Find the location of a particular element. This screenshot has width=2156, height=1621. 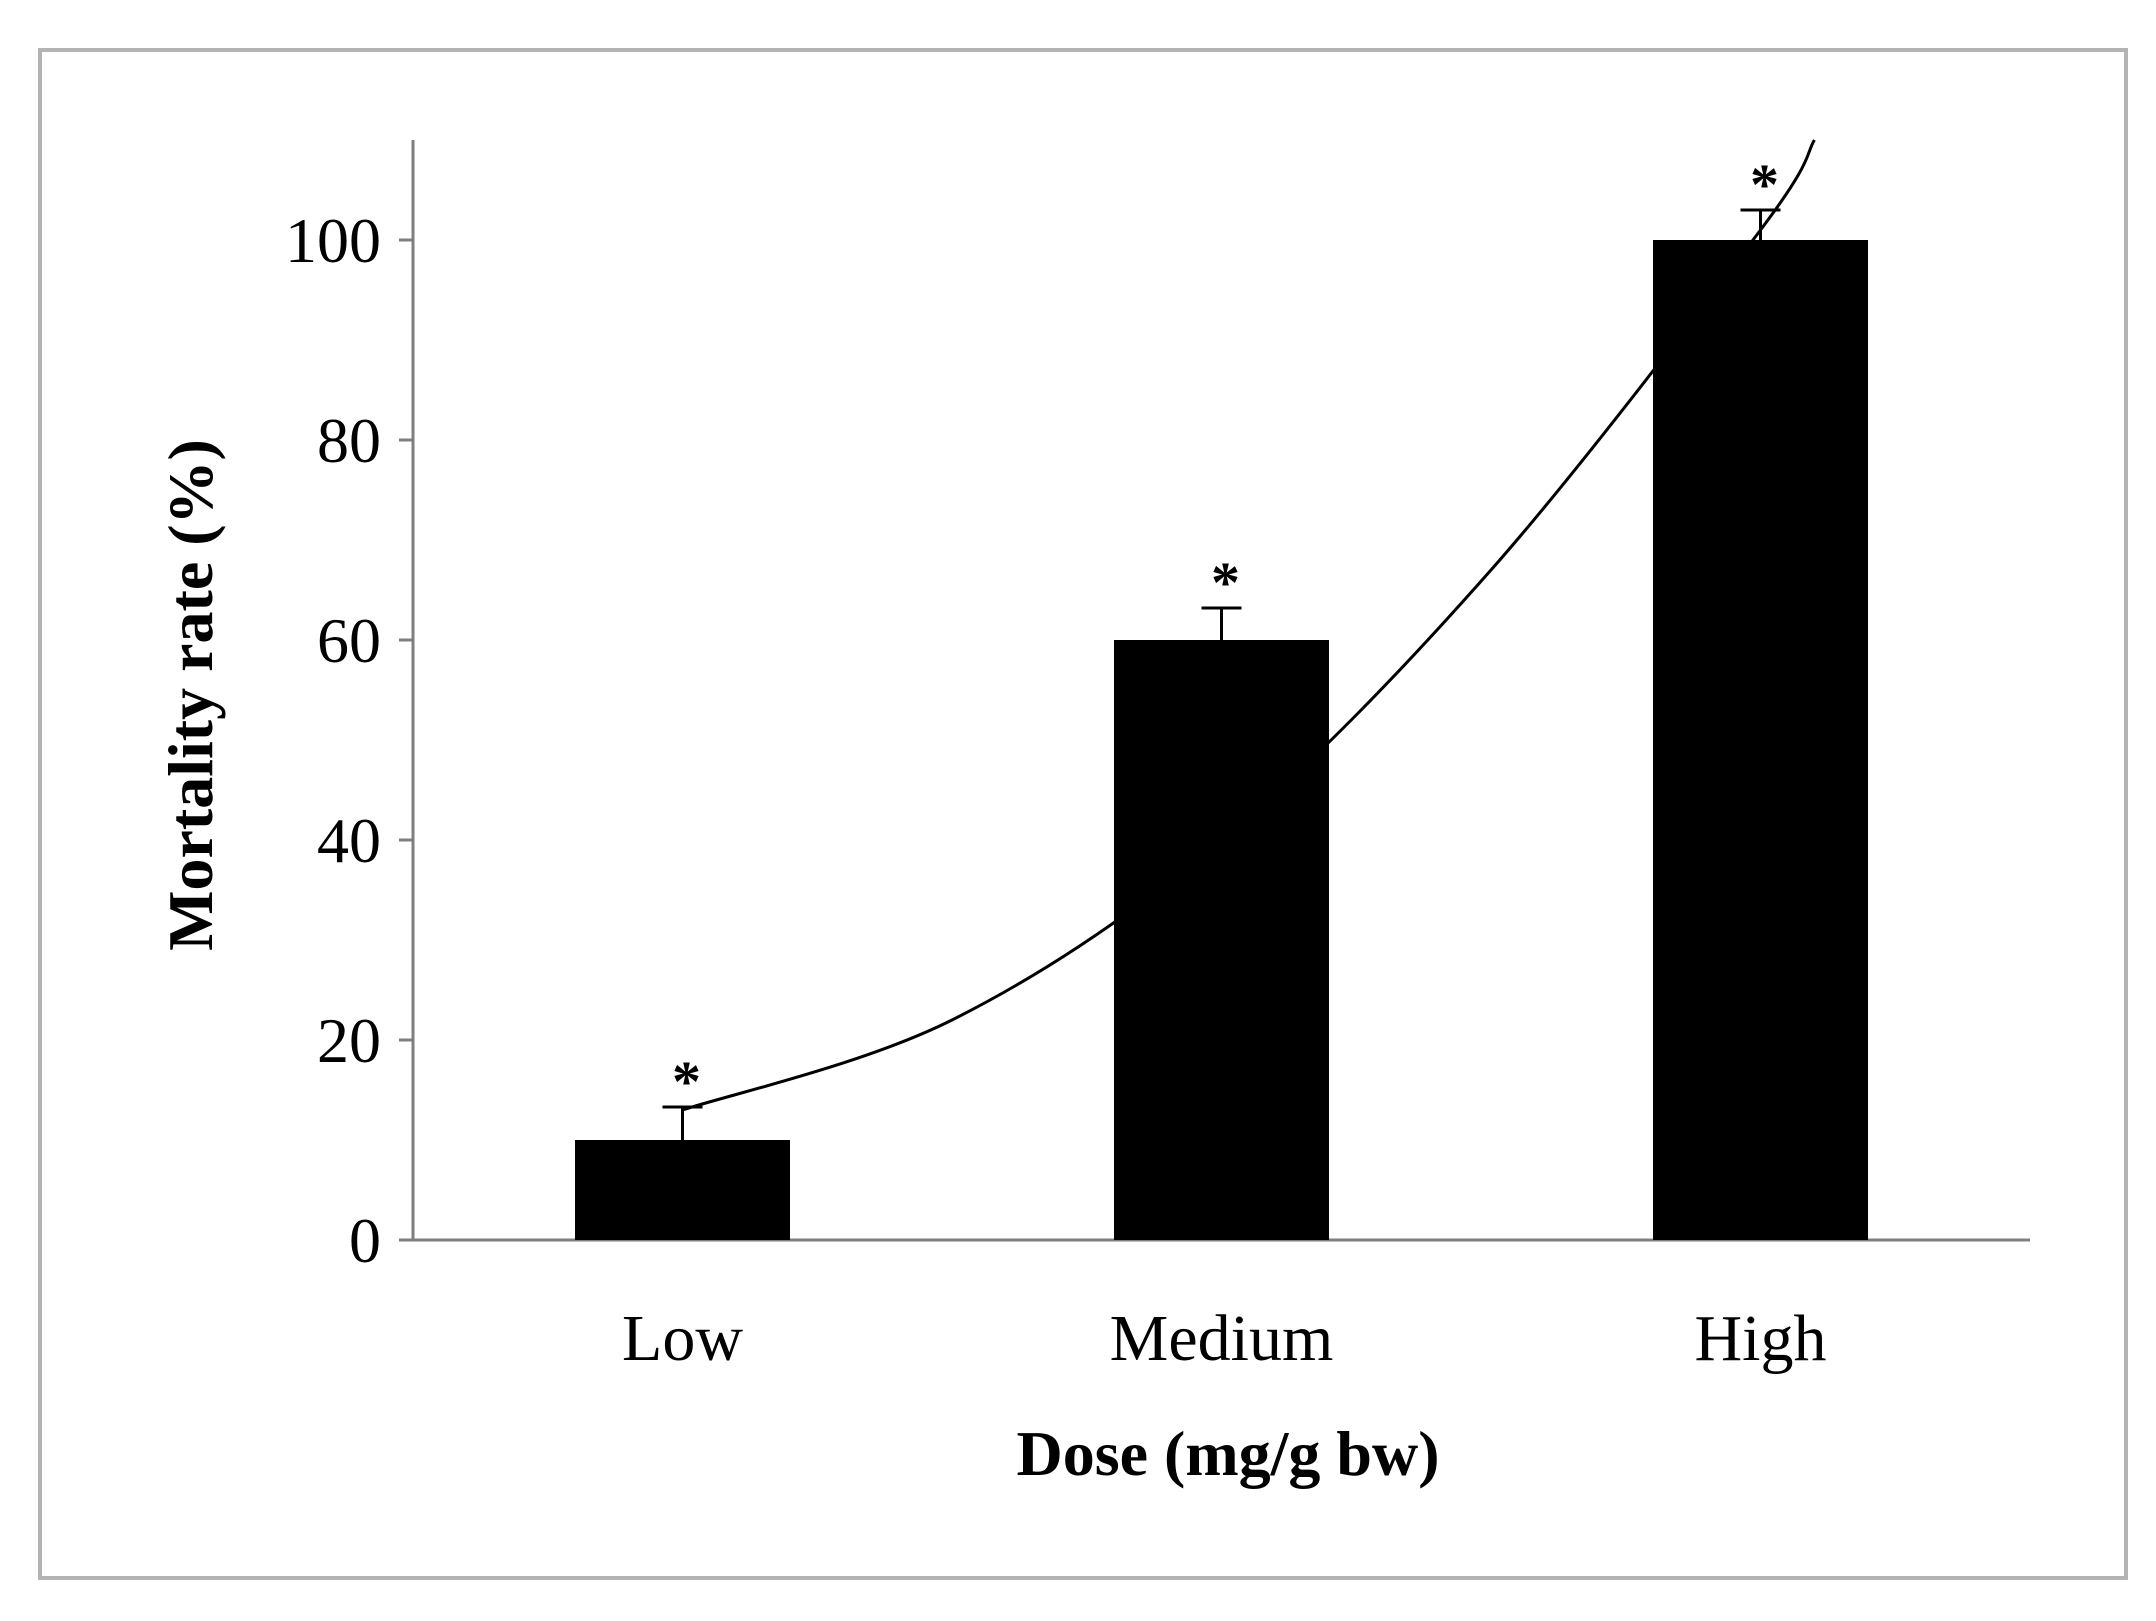

x-axis-title: Dose (mg/g bw) is located at coordinates (1227, 1453).